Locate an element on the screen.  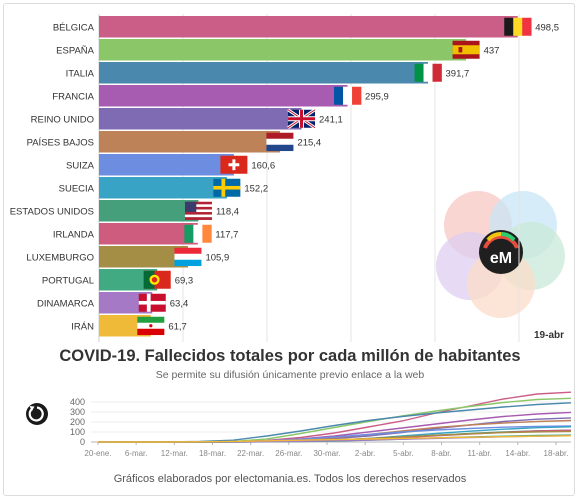
line-x-tick-label: 26-mar. is located at coordinates (288, 453).